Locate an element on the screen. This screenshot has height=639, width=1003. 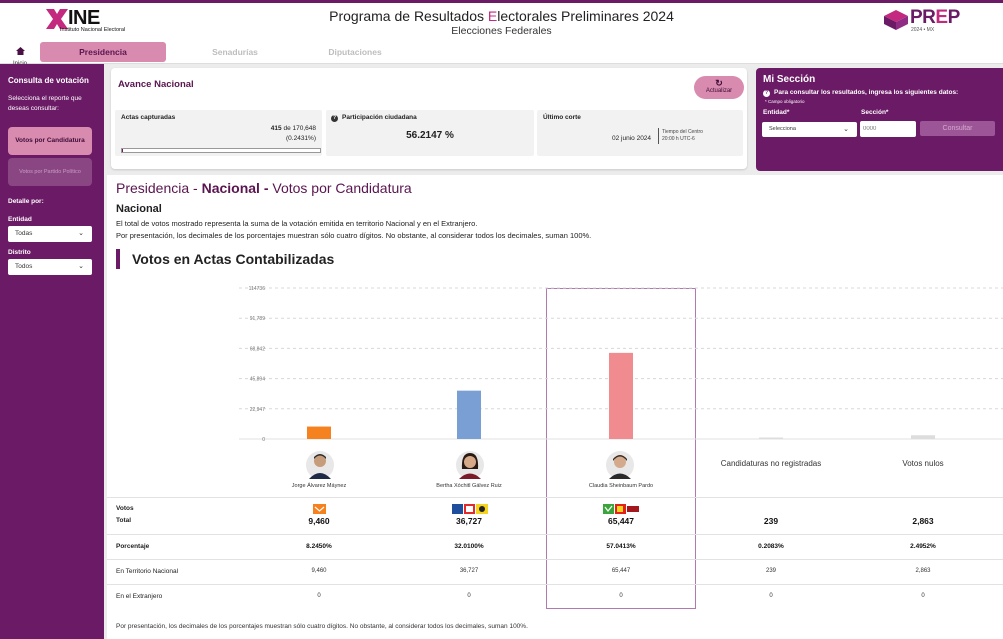
total-votes: 65,447 is located at coordinates (621, 521).